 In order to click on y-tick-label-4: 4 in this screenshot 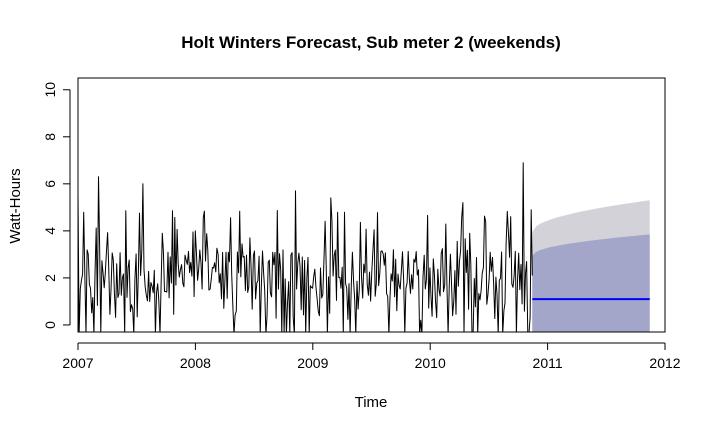, I will do `click(50, 231)`.